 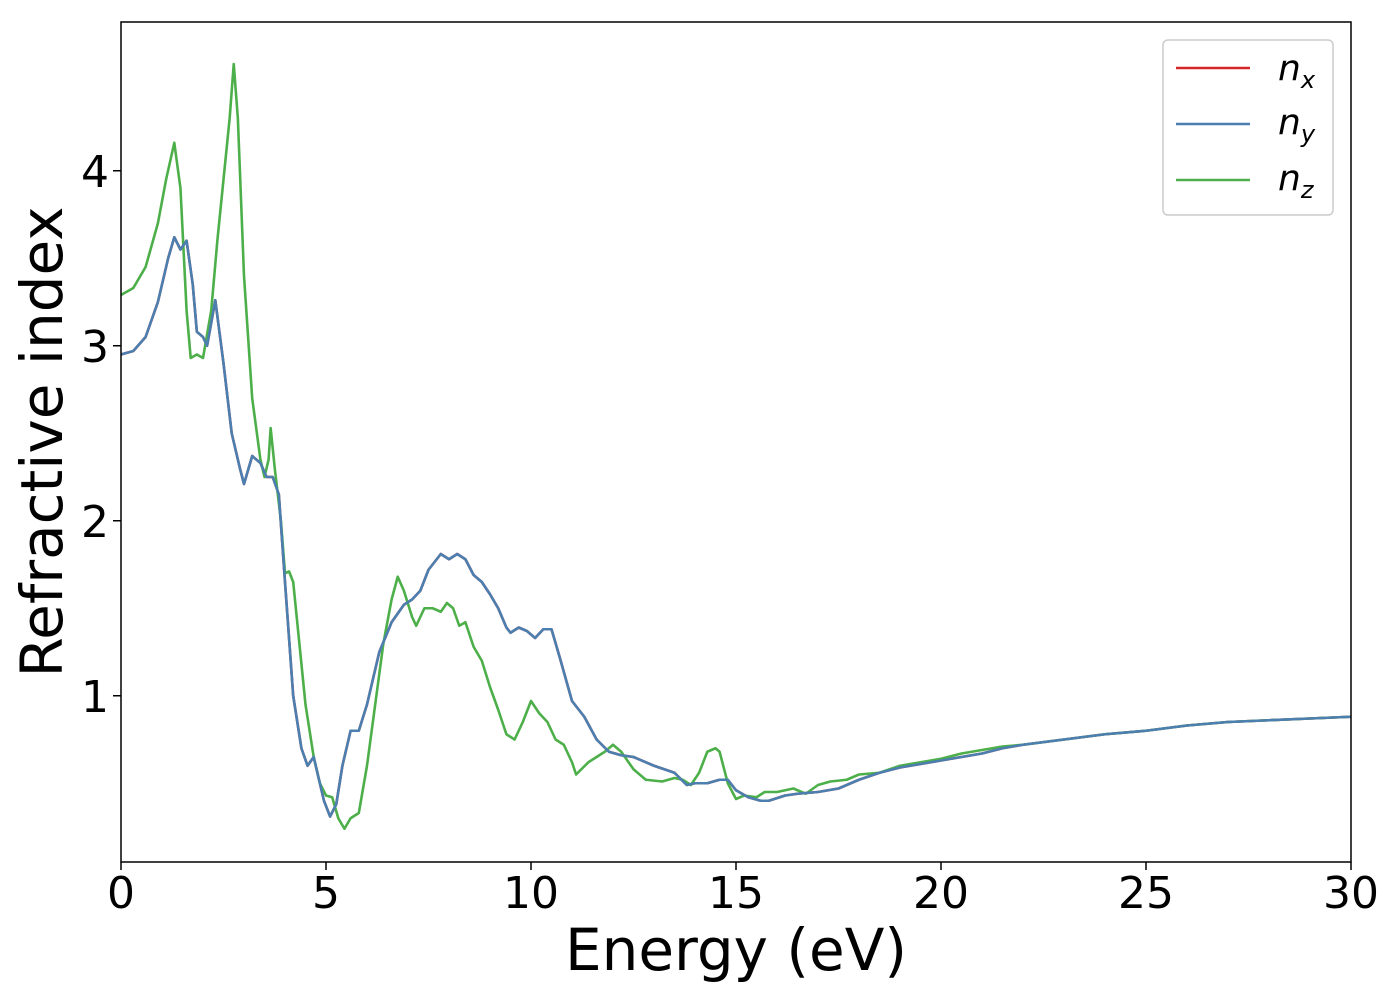 What do you see at coordinates (1297, 125) in the screenshot?
I see `legend-label-ny: ny` at bounding box center [1297, 125].